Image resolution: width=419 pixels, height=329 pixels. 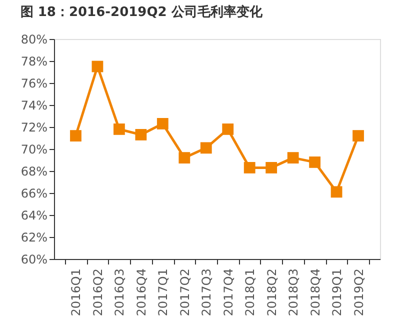 I want to click on x-tick-label: 2019Q1, so click(x=337, y=292).